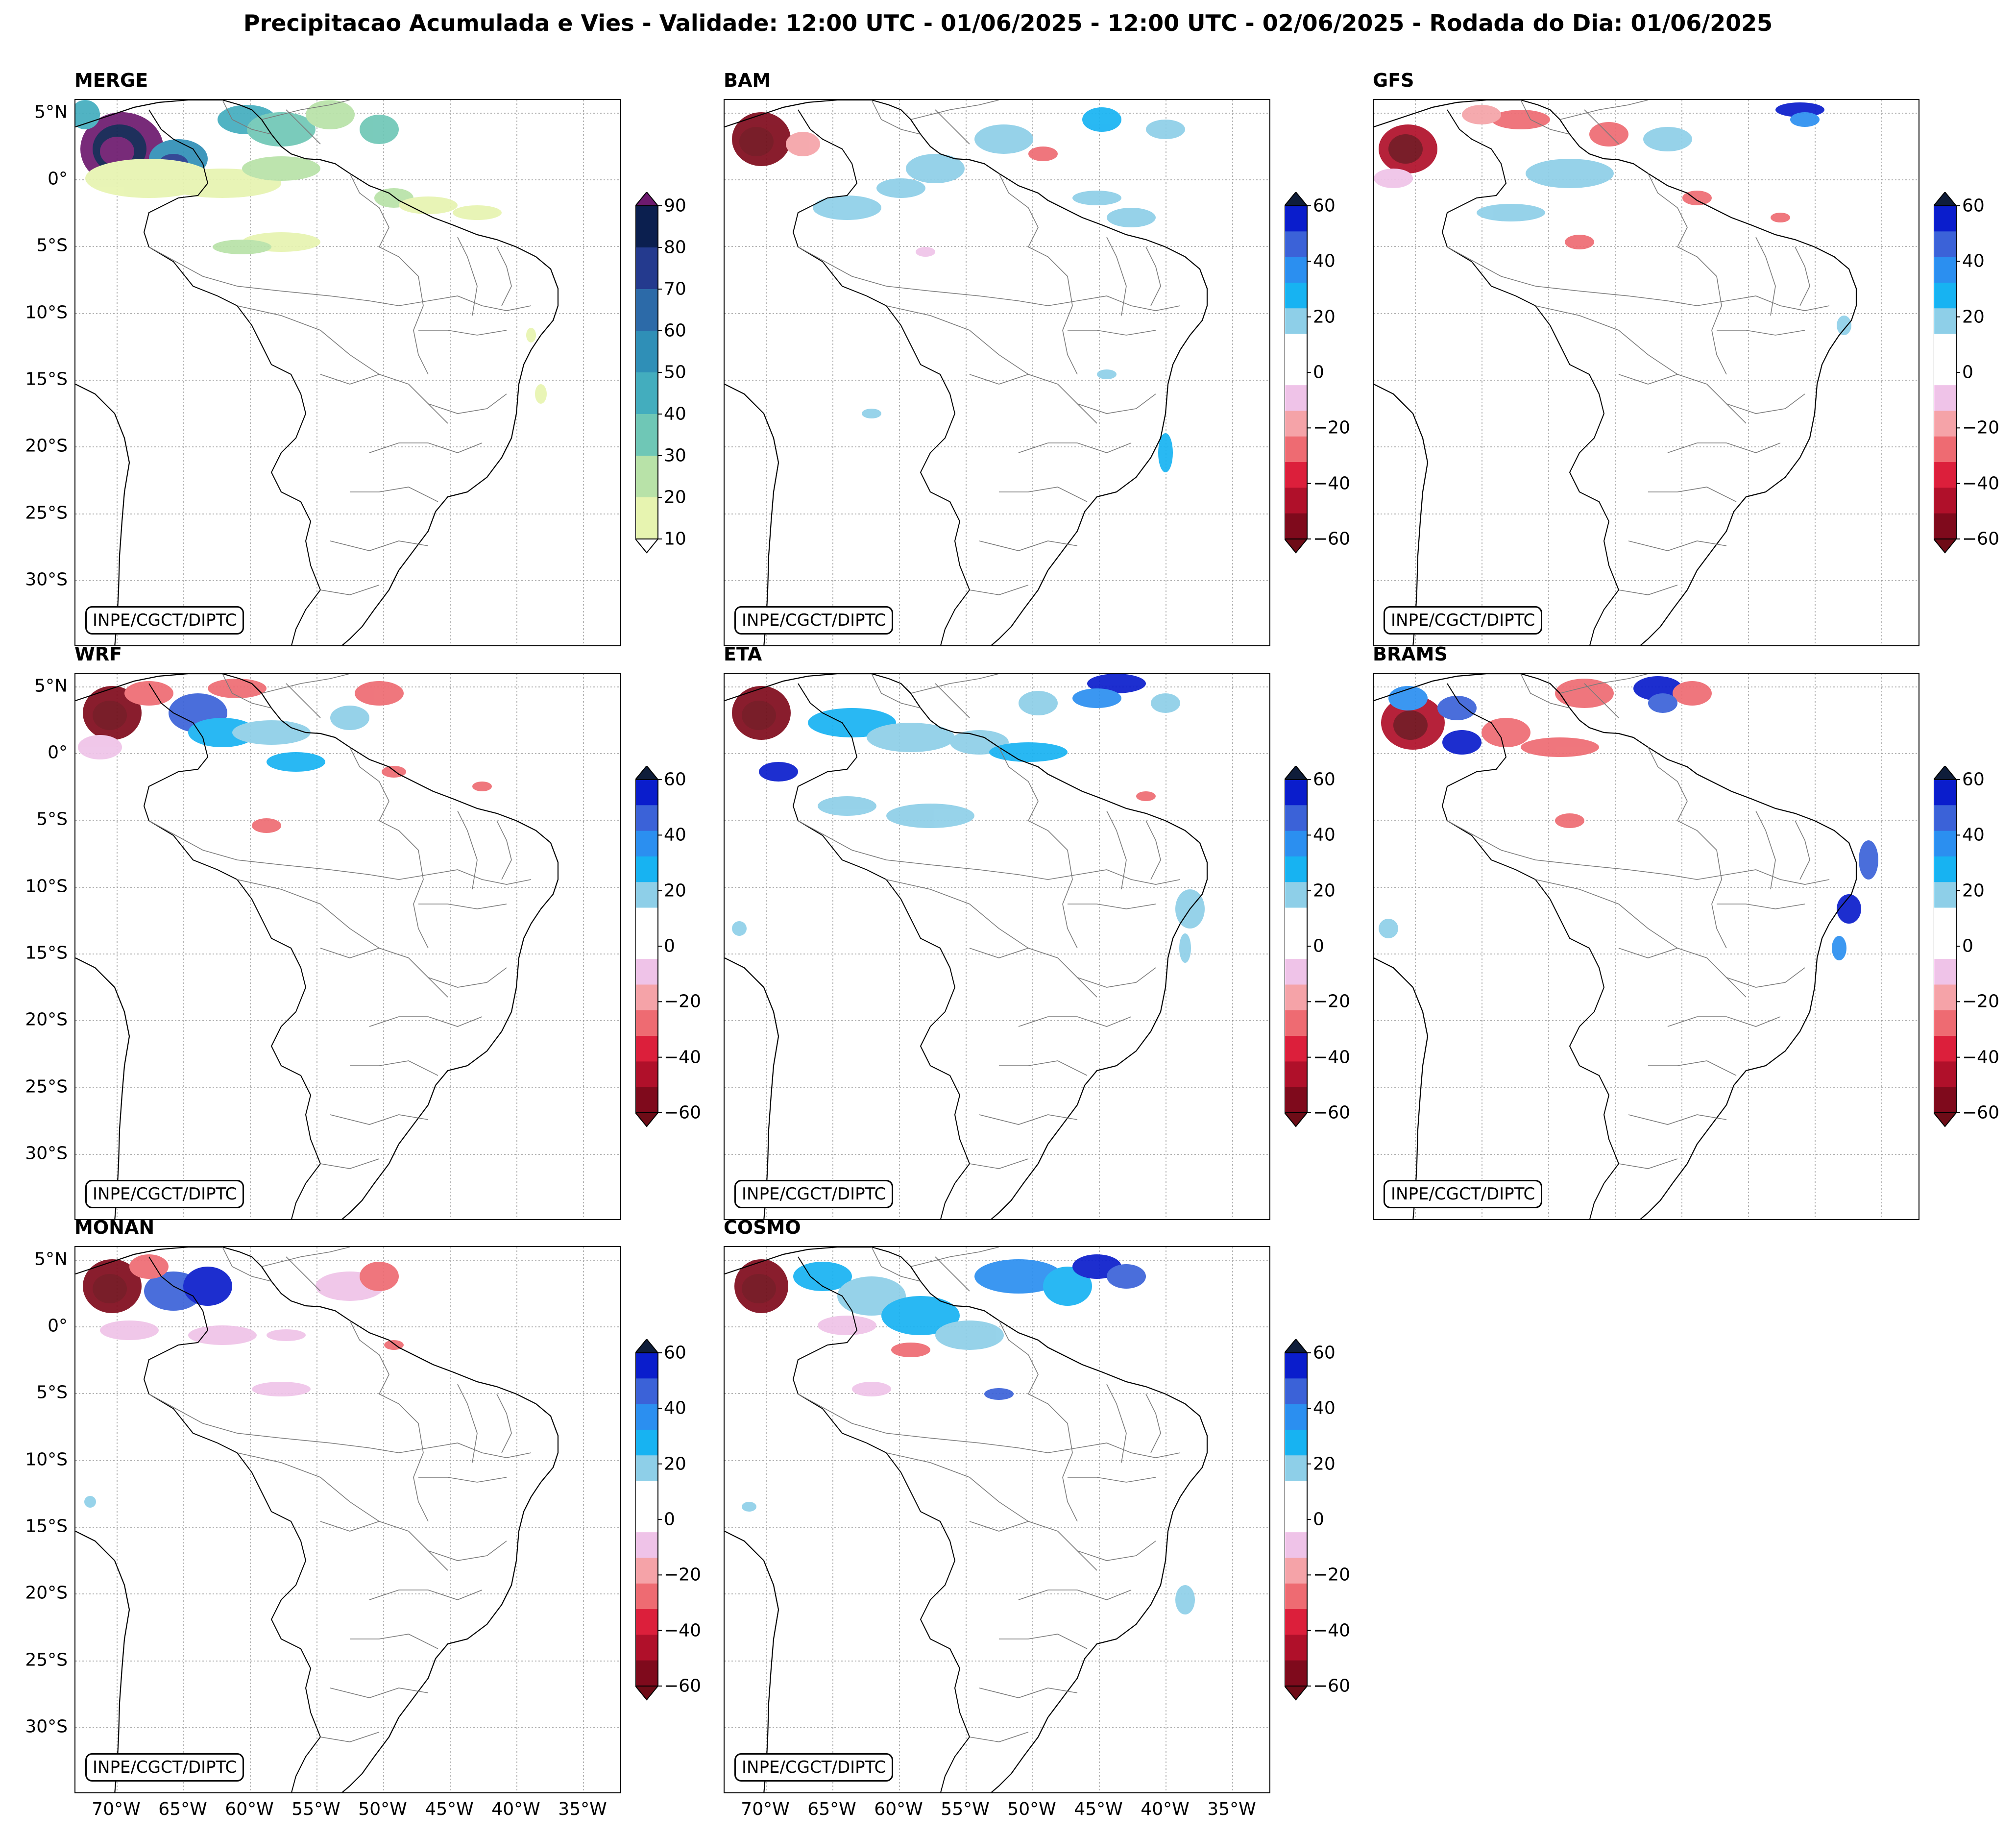  Describe the element at coordinates (1316, 947) in the screenshot. I see `bias-colorbar: 60 40 20 0 −20 −40 −60` at that location.